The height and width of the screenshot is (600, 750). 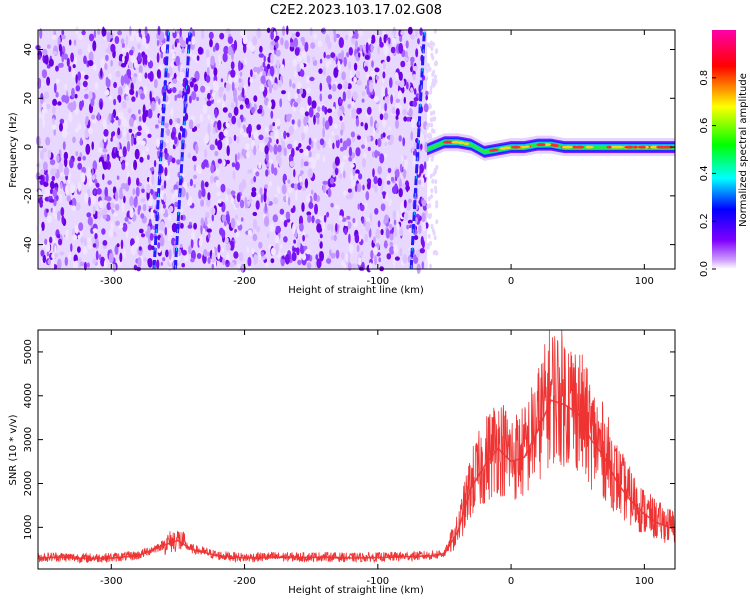 I want to click on spectrogram-ytick-label: 20, so click(x=28, y=98).